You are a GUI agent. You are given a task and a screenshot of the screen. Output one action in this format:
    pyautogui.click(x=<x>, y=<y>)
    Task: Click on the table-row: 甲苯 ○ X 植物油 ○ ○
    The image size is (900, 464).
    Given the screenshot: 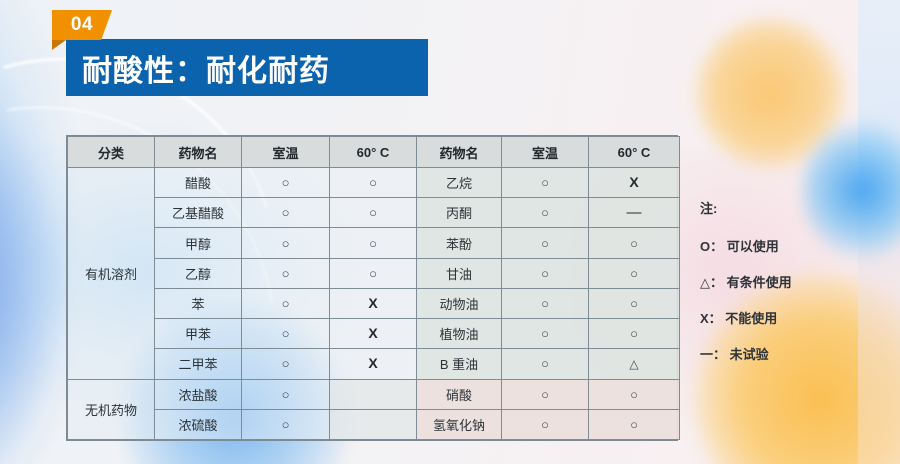 What is the action you would take?
    pyautogui.click(x=374, y=334)
    